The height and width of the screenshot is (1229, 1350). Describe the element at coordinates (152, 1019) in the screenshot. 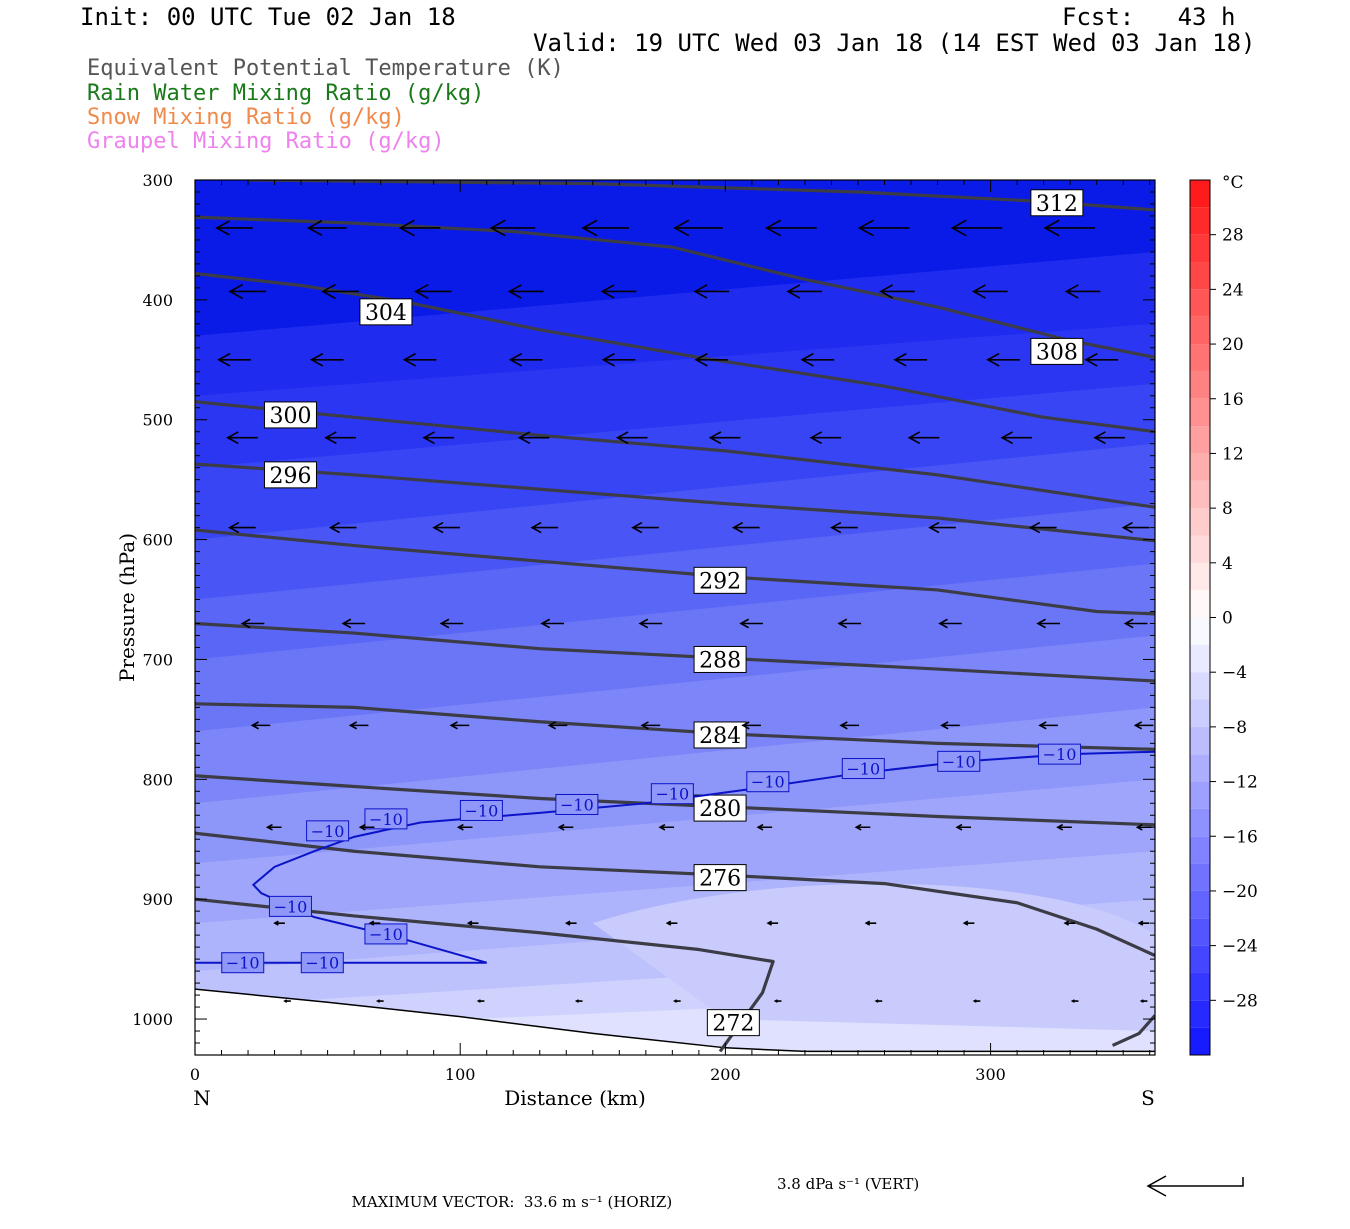

I see `y-tick-label: 1000` at that location.